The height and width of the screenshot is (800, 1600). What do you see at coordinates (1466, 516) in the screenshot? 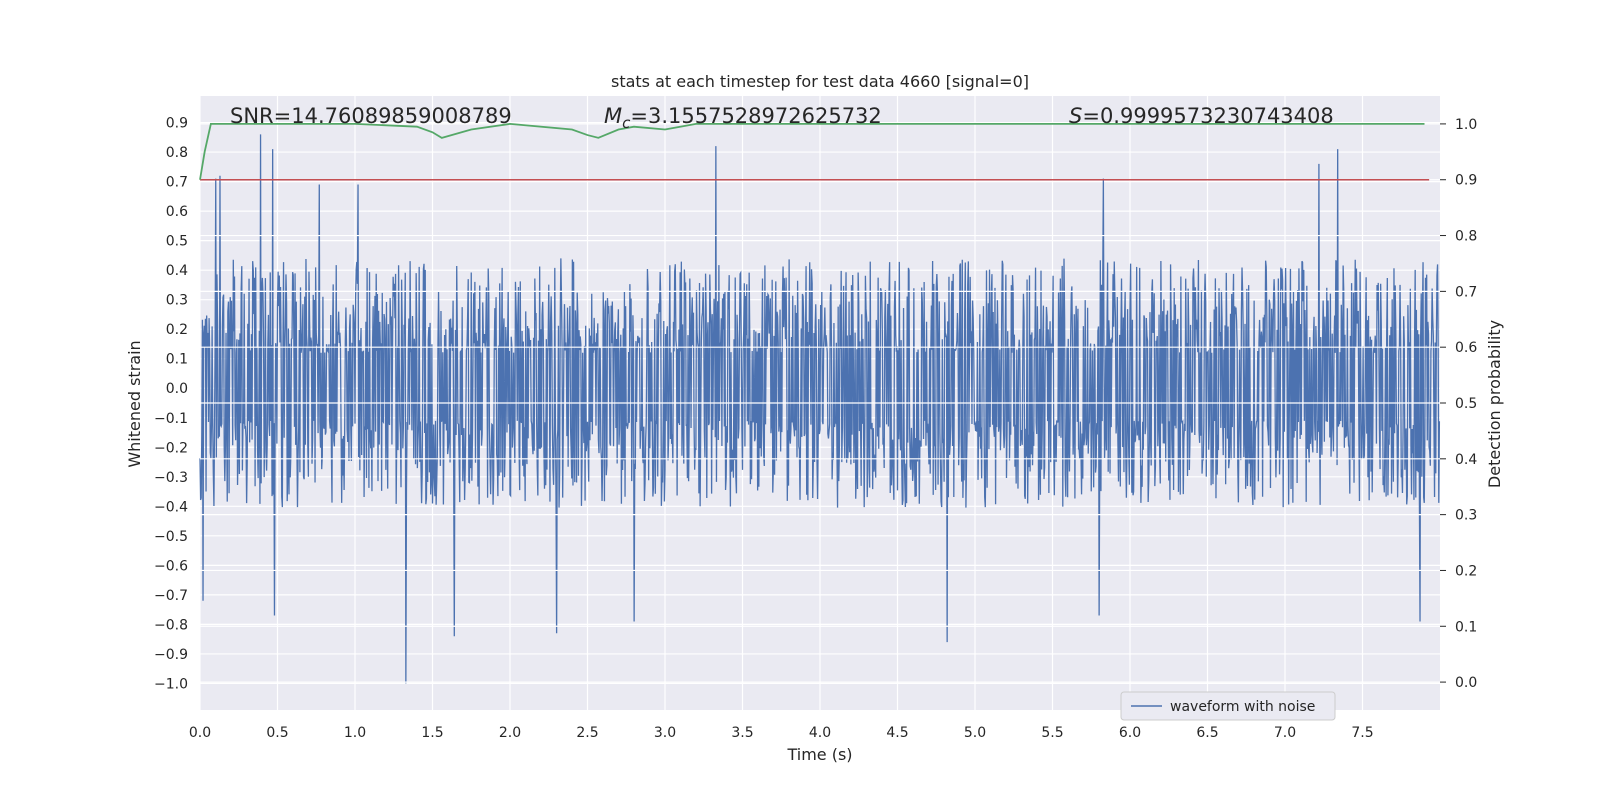
I see `y2-tick-label: 0.3` at bounding box center [1466, 516].